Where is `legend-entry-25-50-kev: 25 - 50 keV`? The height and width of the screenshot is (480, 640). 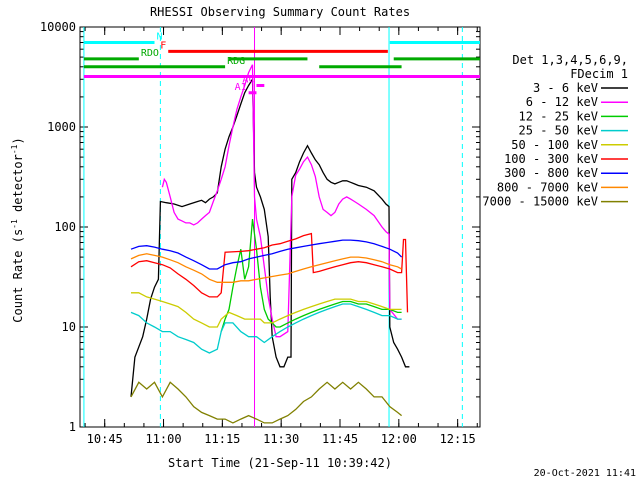 legend-entry-25-50-kev: 25 - 50 keV is located at coordinates (558, 131).